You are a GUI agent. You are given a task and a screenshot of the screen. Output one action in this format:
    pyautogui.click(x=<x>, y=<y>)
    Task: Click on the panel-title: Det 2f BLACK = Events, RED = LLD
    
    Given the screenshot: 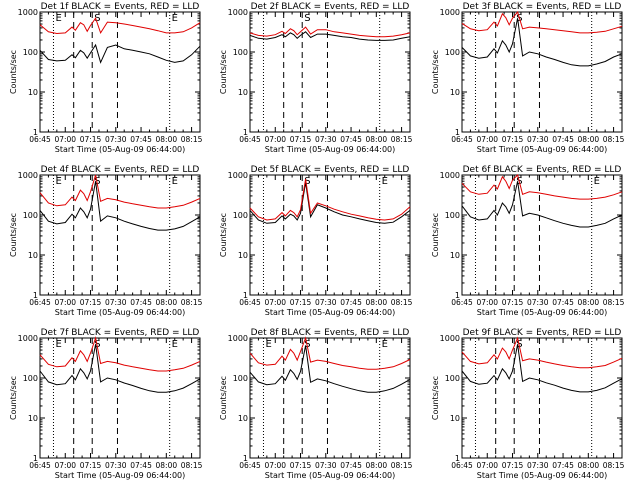 What is the action you would take?
    pyautogui.click(x=330, y=7)
    